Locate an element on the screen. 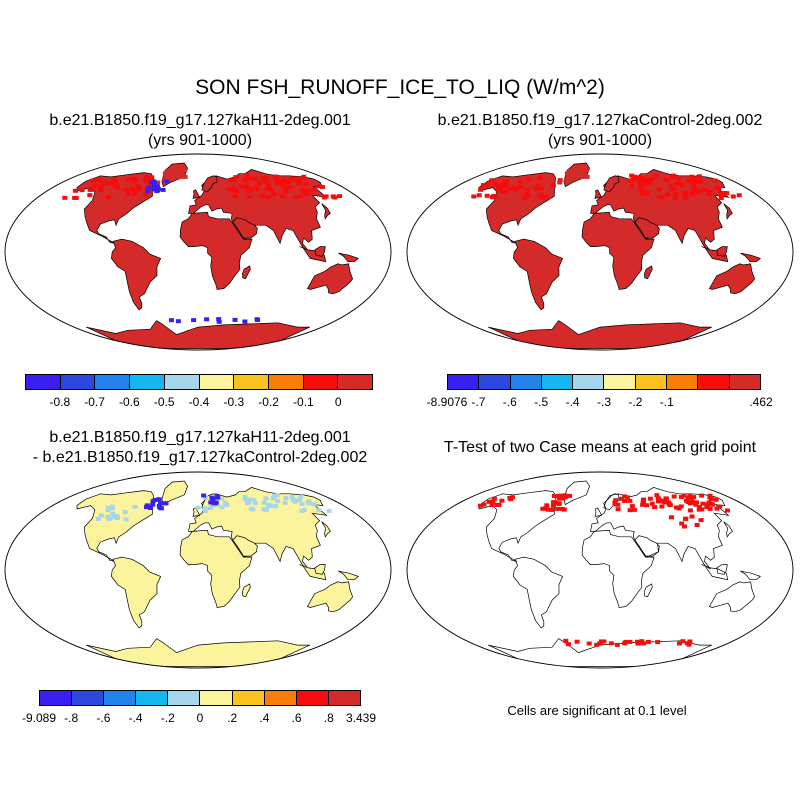 This screenshot has height=800, width=800. continent-indonesia is located at coordinates (313, 254).